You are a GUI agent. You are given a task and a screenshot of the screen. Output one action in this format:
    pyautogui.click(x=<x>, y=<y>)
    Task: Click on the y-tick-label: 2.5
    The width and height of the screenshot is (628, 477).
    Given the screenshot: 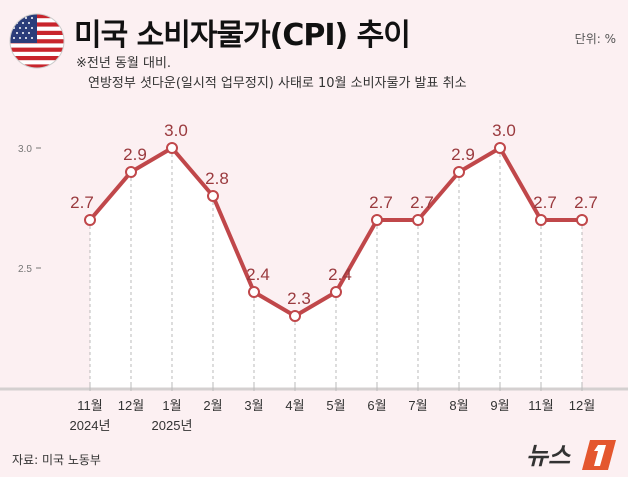 What is the action you would take?
    pyautogui.click(x=25, y=269)
    